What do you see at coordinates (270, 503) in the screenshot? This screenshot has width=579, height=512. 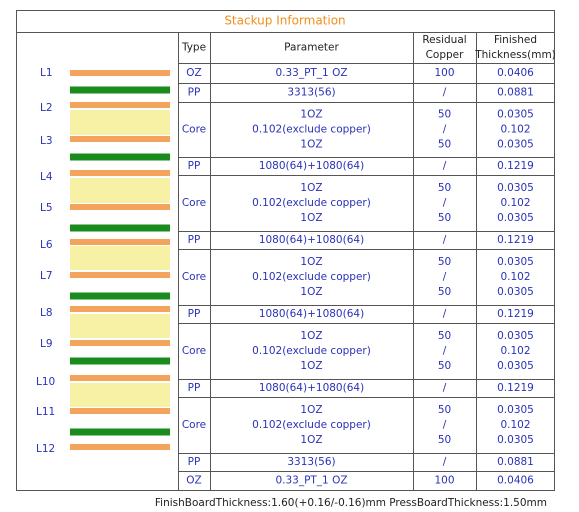 I see `footer-text: FinishBoardThickness:1.60(+0.16/-0.16)mm` at bounding box center [270, 503].